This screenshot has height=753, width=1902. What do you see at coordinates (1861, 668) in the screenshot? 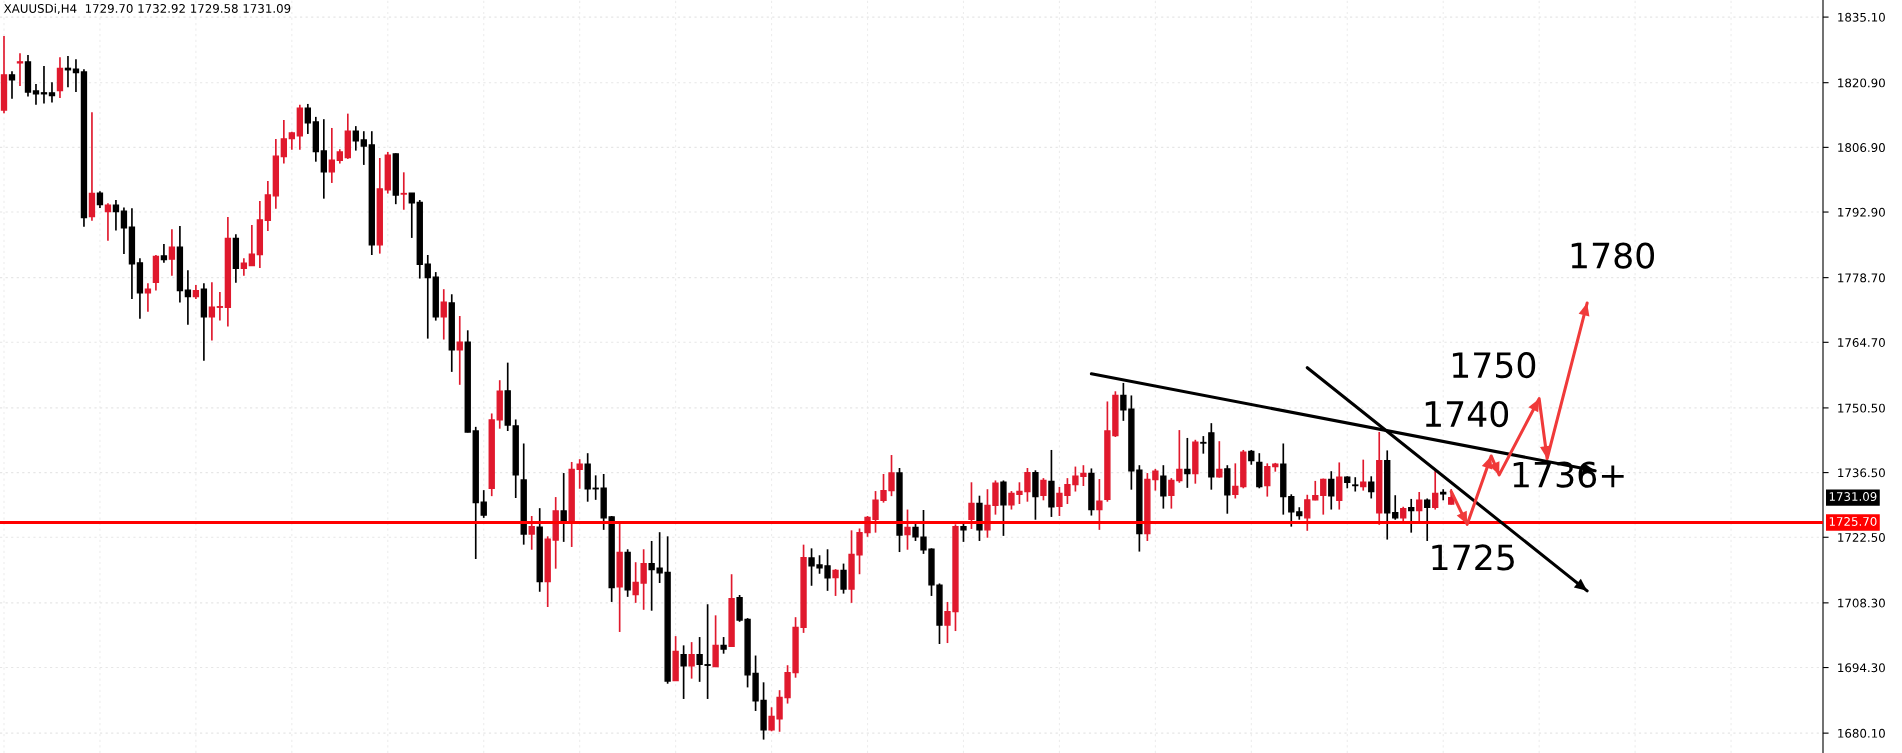
I see `y-tick-label: 1694.30` at bounding box center [1861, 668].